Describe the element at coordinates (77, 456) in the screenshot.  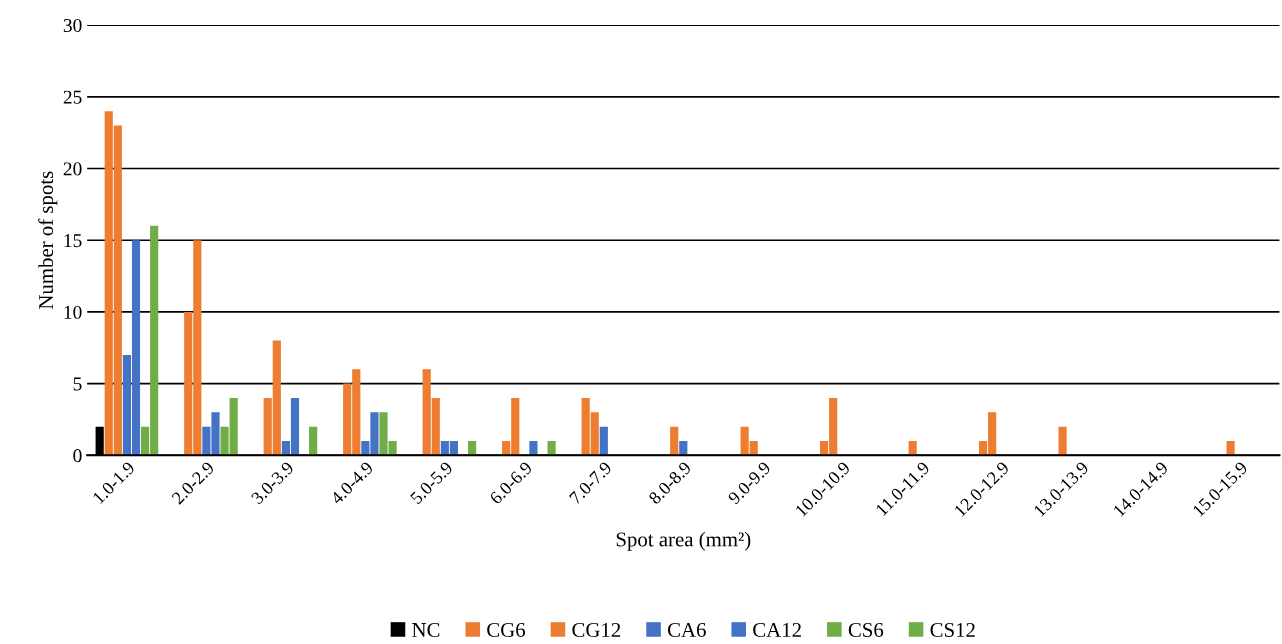
I see `y-tick-label: 0` at that location.